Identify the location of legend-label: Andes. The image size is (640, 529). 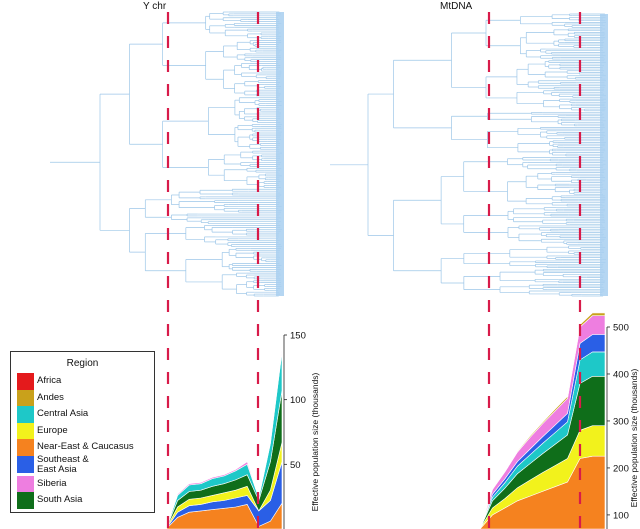
(50, 397).